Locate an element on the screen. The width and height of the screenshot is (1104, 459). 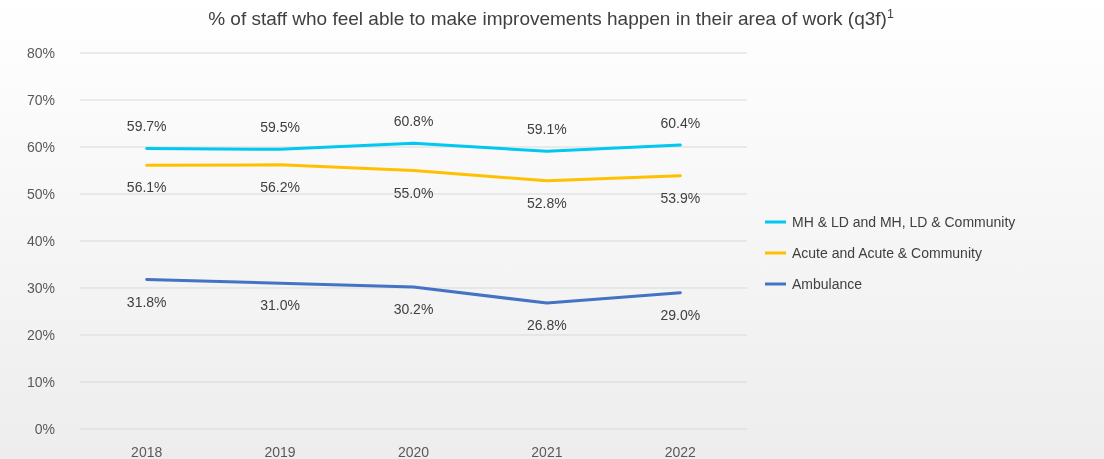
y-tick-label: 0% is located at coordinates (44, 429).